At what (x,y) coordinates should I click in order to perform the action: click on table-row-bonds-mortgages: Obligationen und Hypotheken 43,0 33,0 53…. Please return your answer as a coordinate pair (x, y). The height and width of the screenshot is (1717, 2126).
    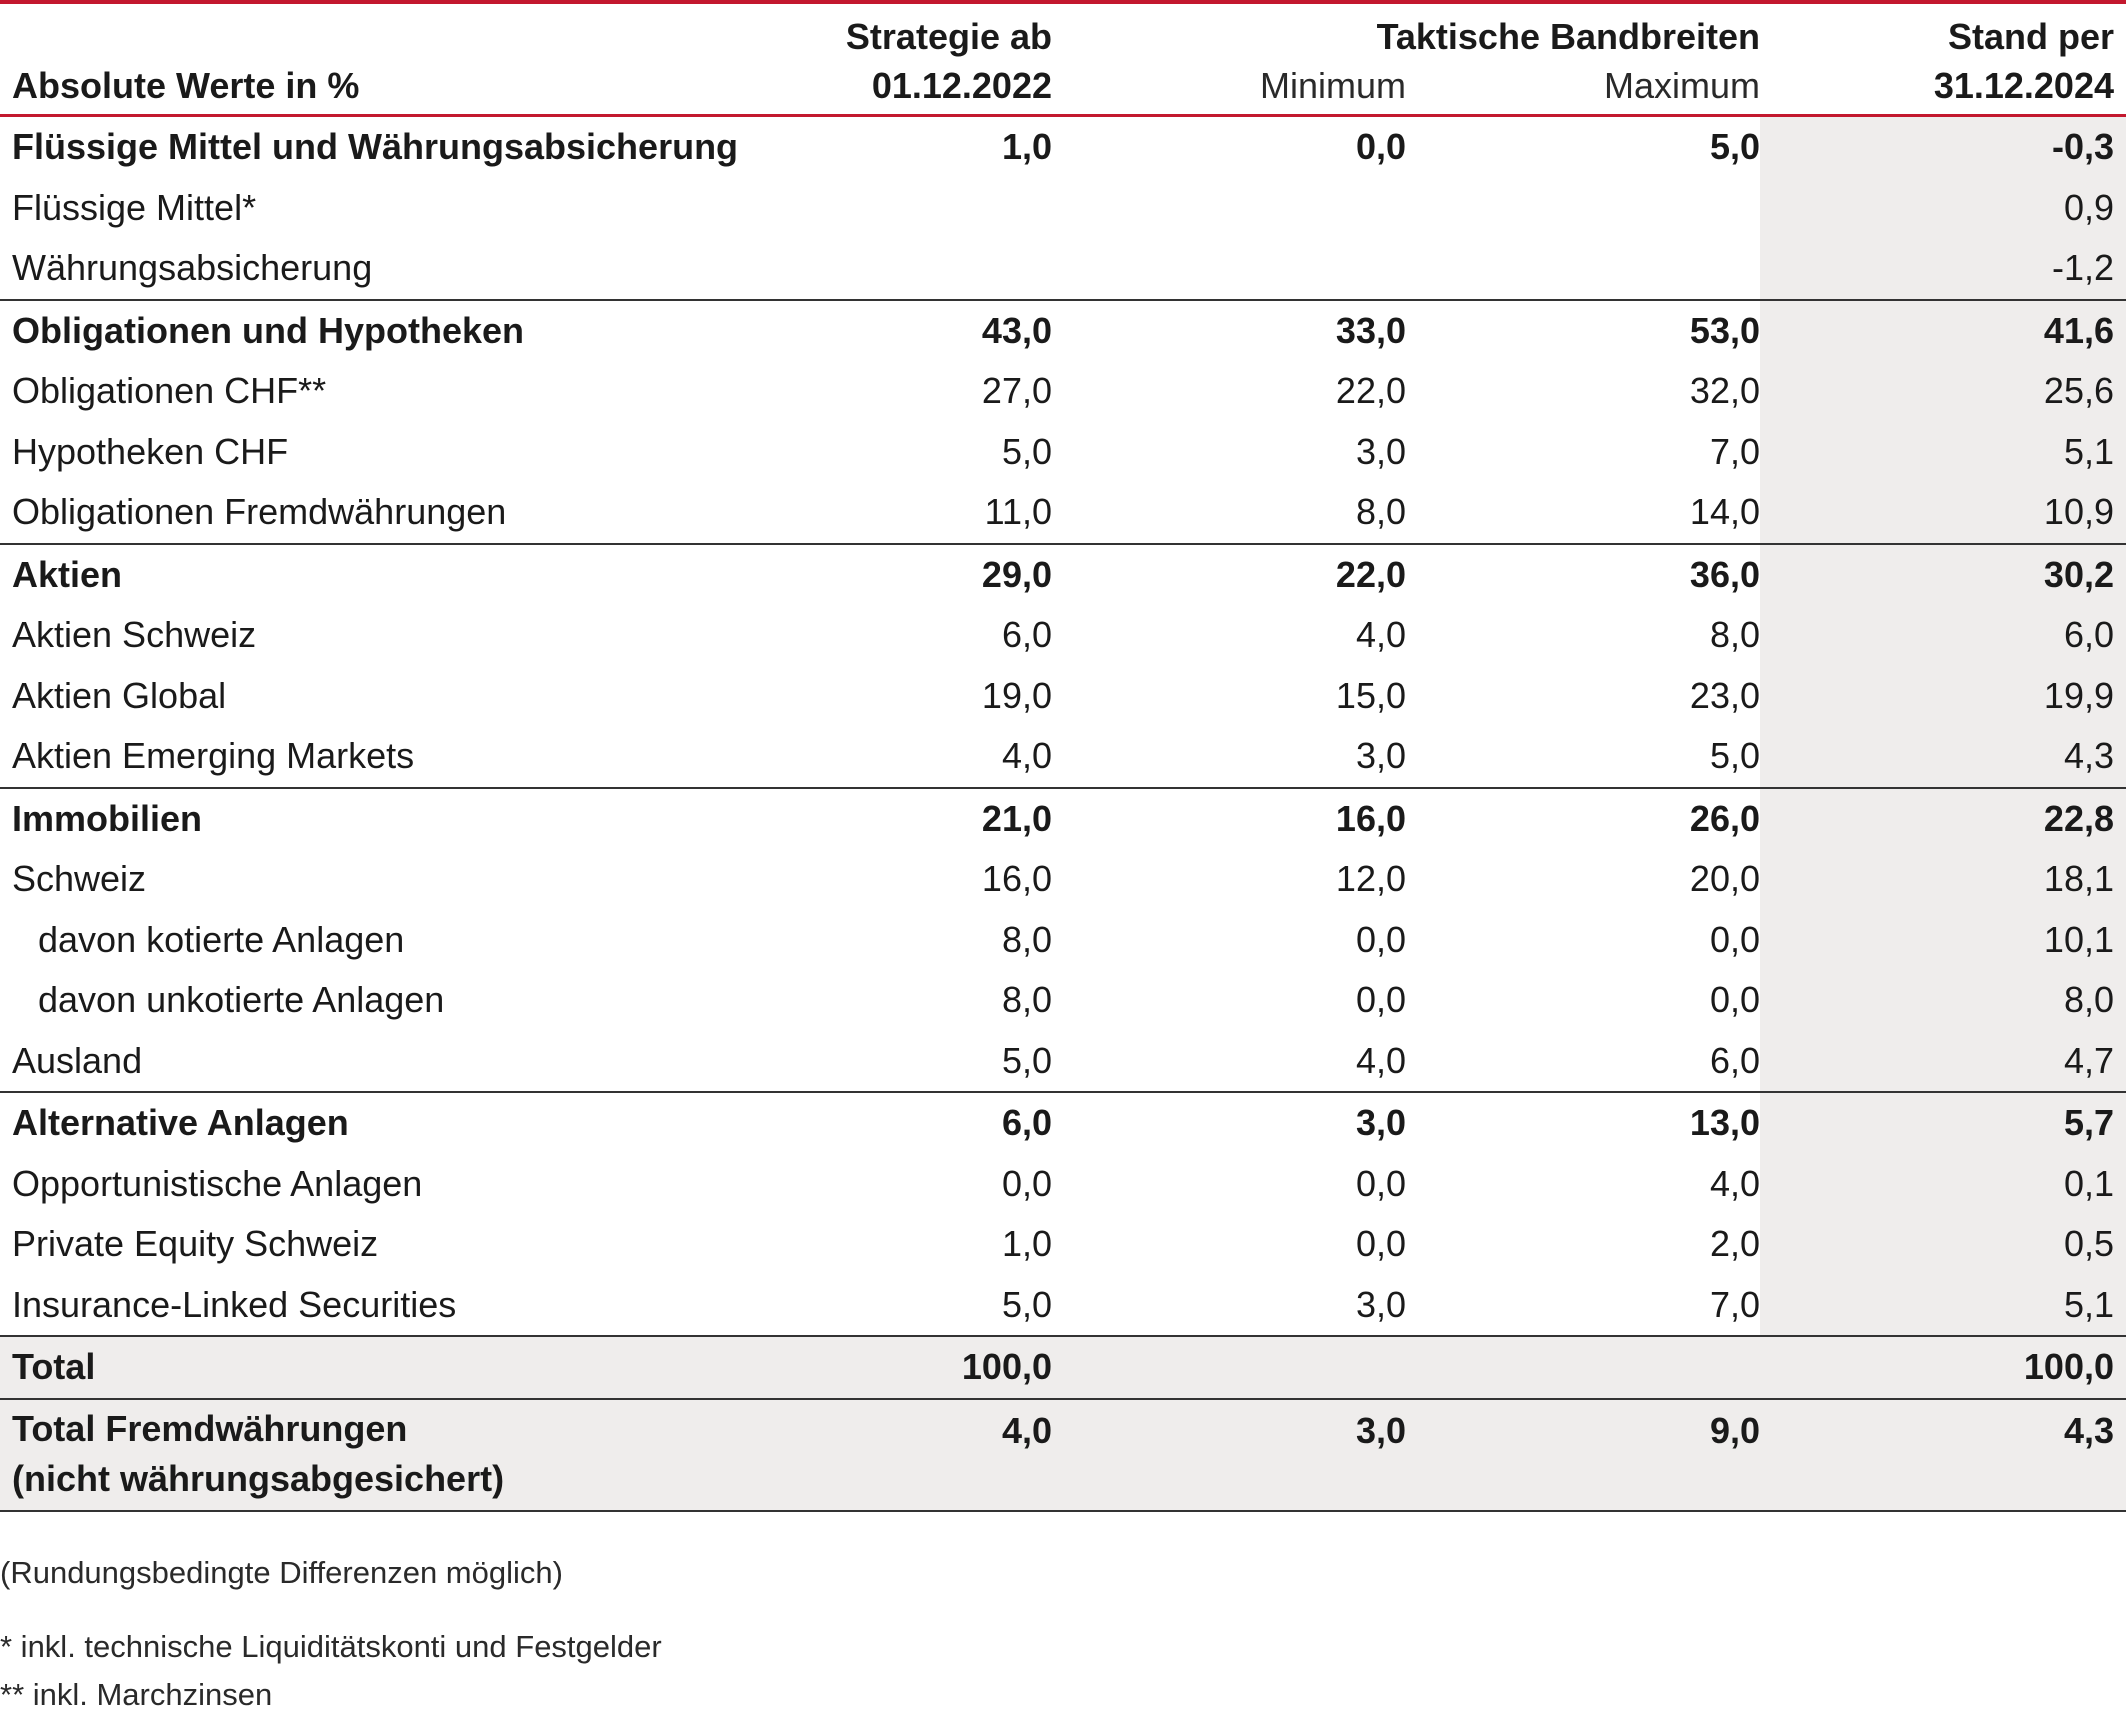
    Looking at the image, I should click on (1063, 329).